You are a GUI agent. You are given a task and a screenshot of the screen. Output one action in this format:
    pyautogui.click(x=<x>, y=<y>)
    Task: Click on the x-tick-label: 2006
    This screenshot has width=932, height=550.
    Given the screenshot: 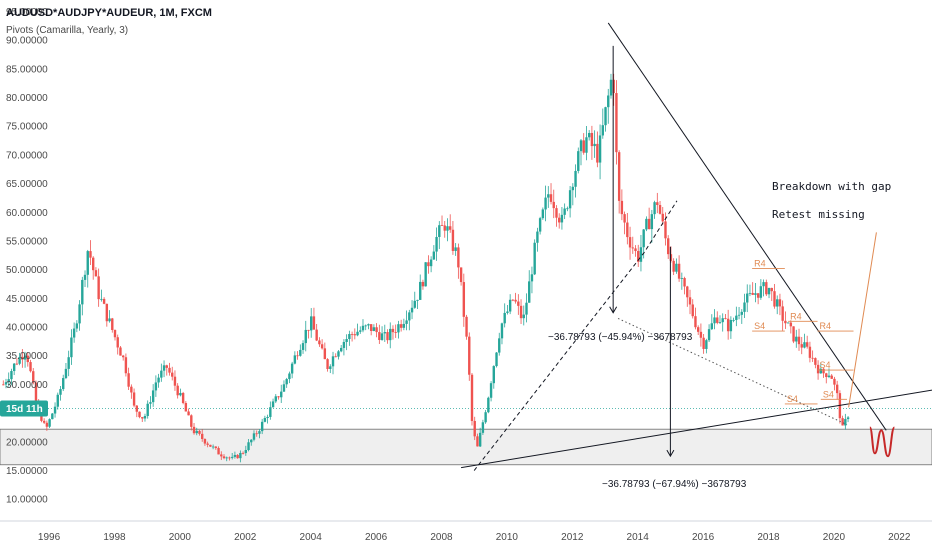 What is the action you would take?
    pyautogui.click(x=376, y=537)
    